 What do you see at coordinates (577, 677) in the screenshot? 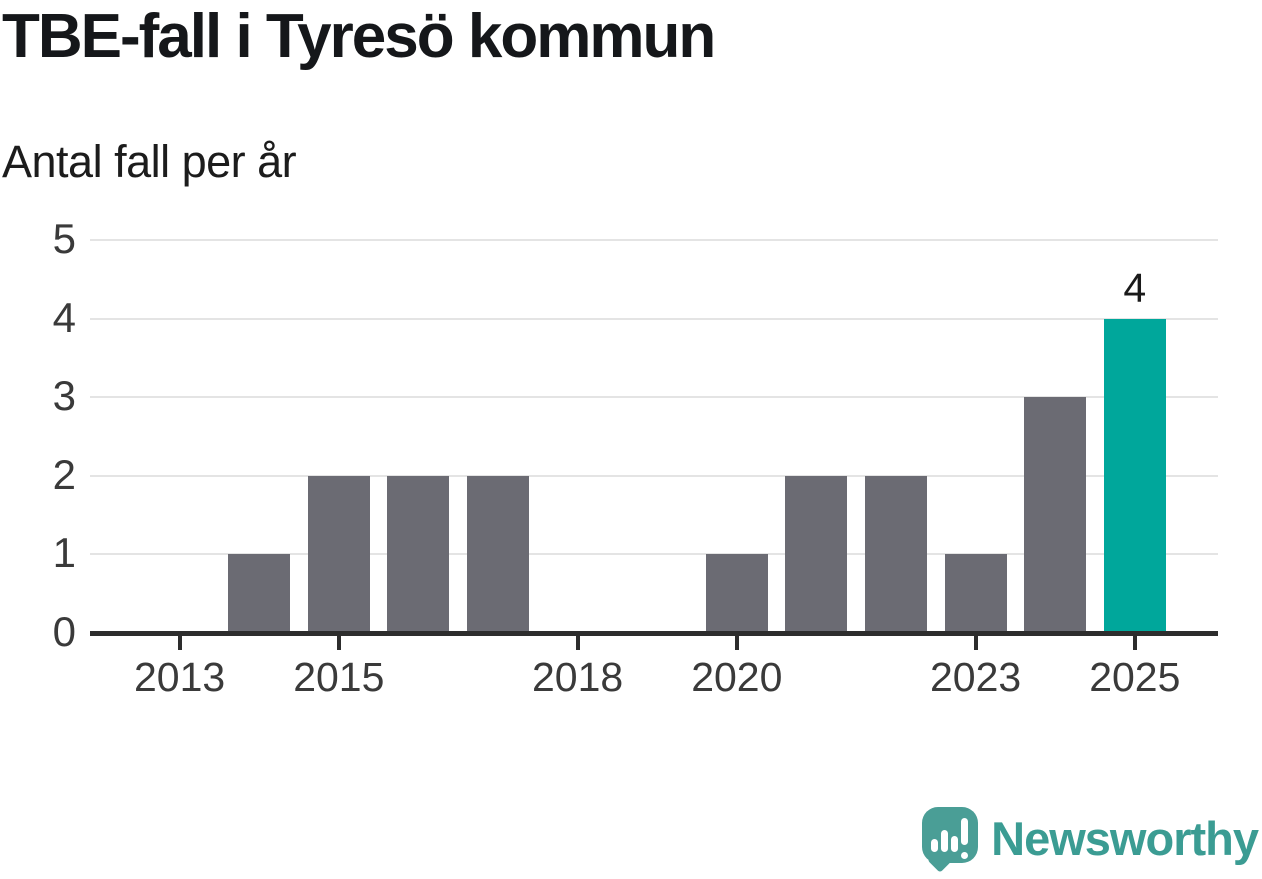
I see `x-tick-label-2018: 2018` at bounding box center [577, 677].